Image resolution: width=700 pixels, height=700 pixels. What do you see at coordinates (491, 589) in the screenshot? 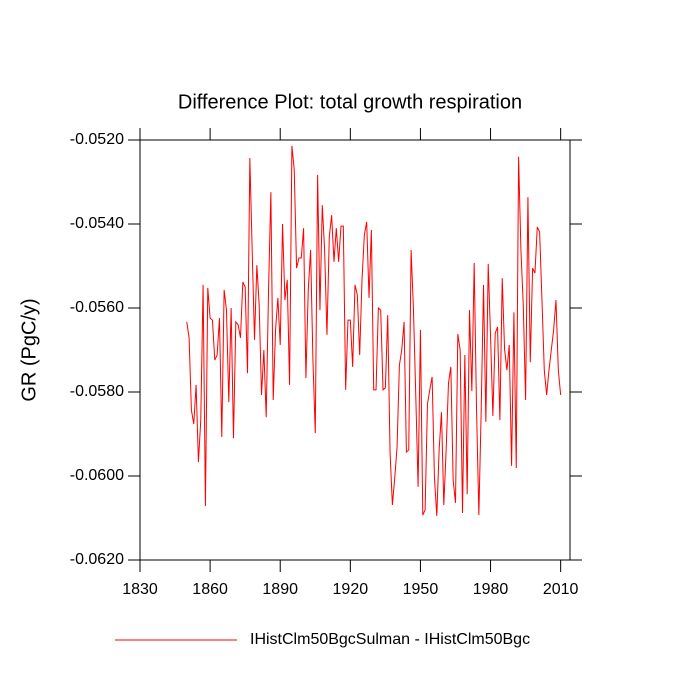
I see `x-tick-label: 1980` at bounding box center [491, 589].